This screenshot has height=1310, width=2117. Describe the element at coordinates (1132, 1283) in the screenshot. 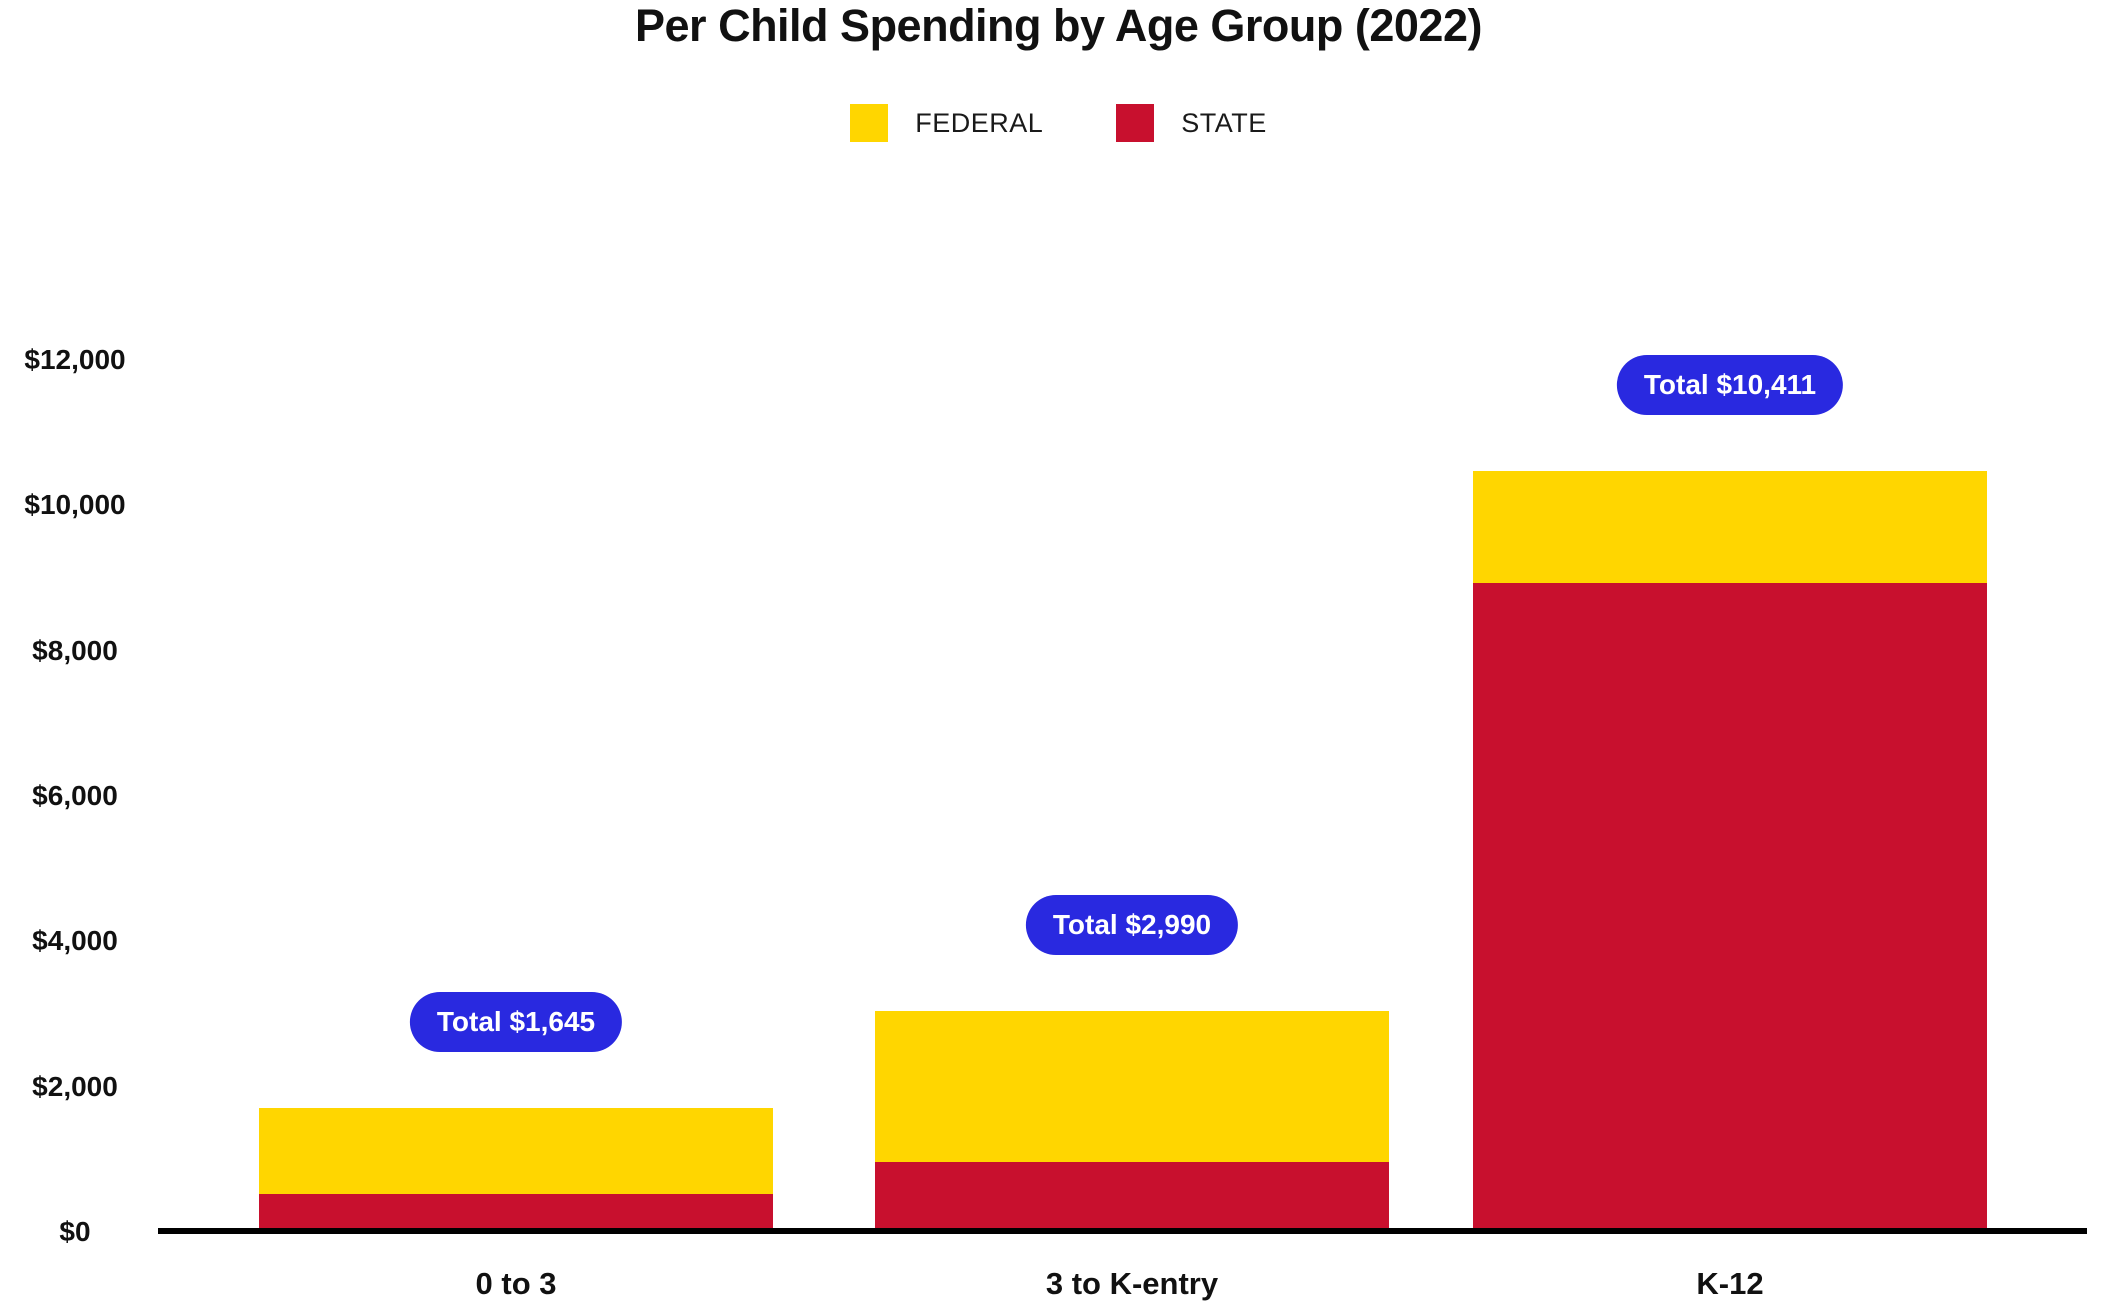

I see `category-label-1: 3 to K-entry` at that location.